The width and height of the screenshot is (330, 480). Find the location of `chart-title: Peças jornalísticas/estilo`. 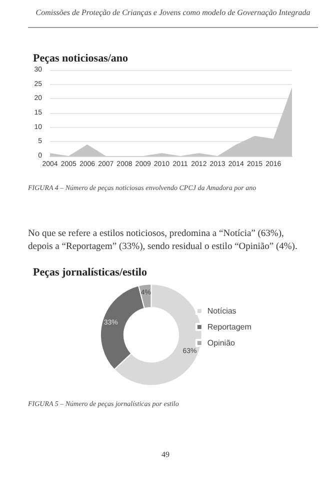

chart-title: Peças jornalísticas/estilo is located at coordinates (90, 272).